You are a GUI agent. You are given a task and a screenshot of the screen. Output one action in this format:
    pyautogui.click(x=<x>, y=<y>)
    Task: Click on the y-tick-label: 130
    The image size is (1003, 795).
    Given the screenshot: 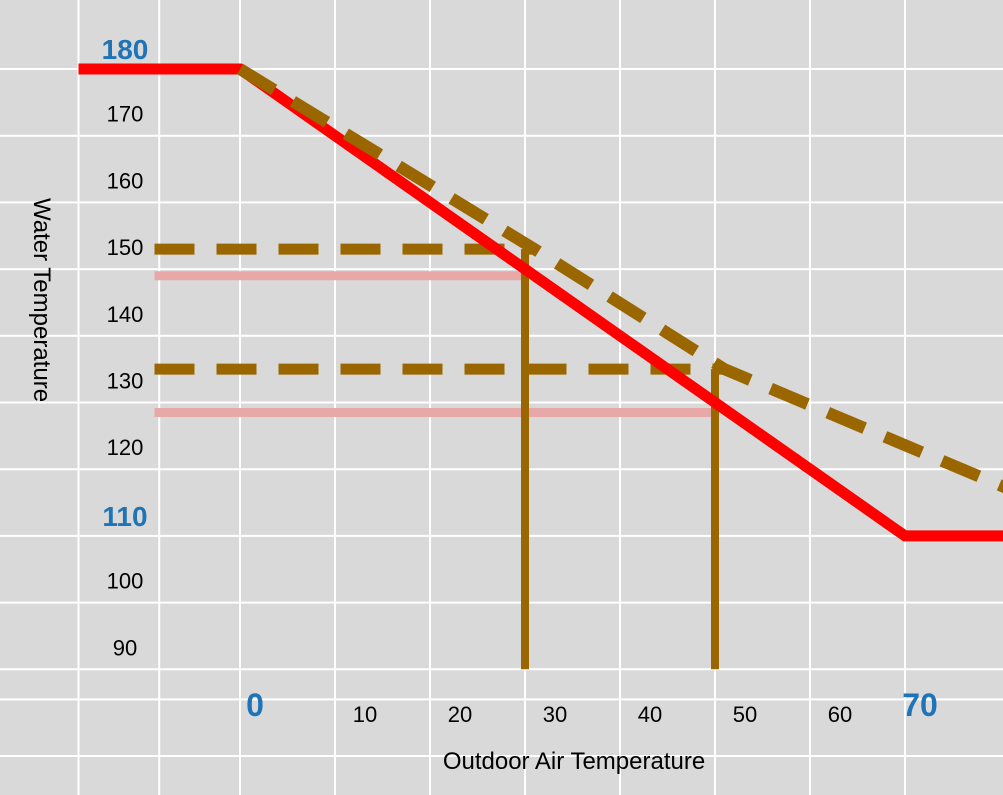 What is the action you would take?
    pyautogui.click(x=125, y=381)
    